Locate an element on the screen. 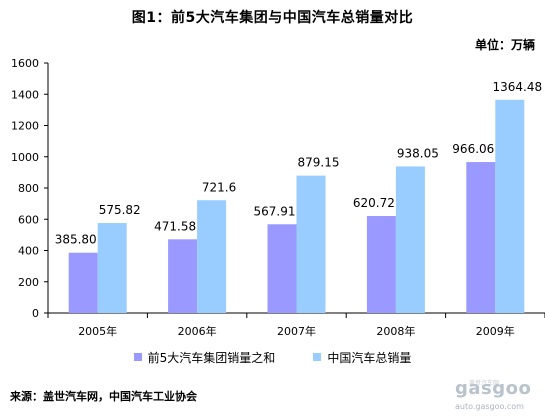 This screenshot has width=545, height=420. y-tick-label: 1200 is located at coordinates (25, 126).